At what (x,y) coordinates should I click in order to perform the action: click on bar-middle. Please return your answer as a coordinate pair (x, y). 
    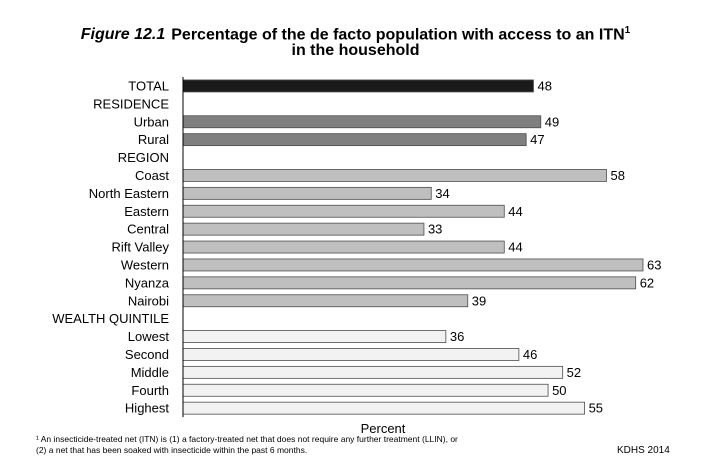
    Looking at the image, I should click on (373, 372).